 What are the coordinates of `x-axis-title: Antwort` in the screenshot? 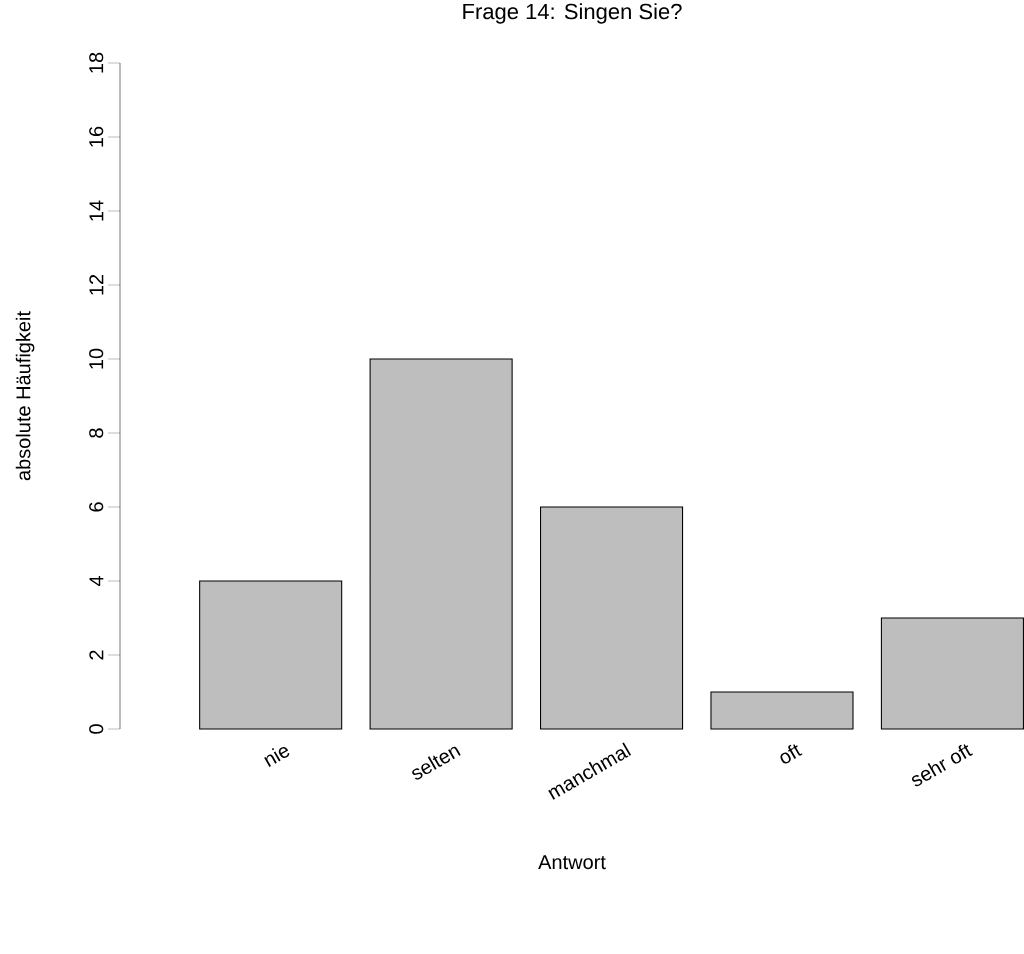 It's located at (572, 862).